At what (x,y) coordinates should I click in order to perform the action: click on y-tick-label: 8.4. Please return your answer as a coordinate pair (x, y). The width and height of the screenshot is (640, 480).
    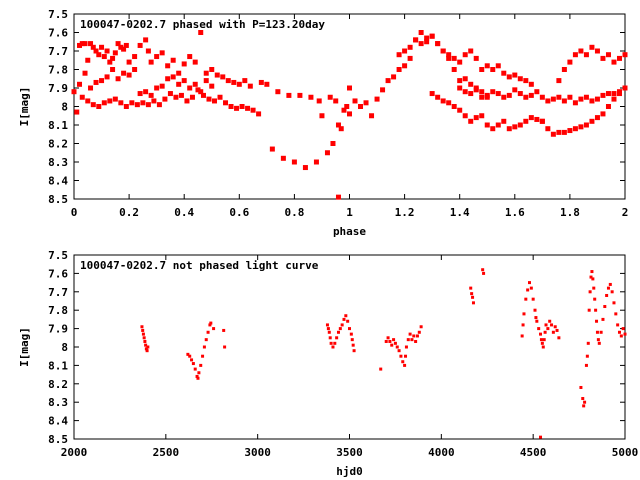
    Looking at the image, I should click on (58, 421).